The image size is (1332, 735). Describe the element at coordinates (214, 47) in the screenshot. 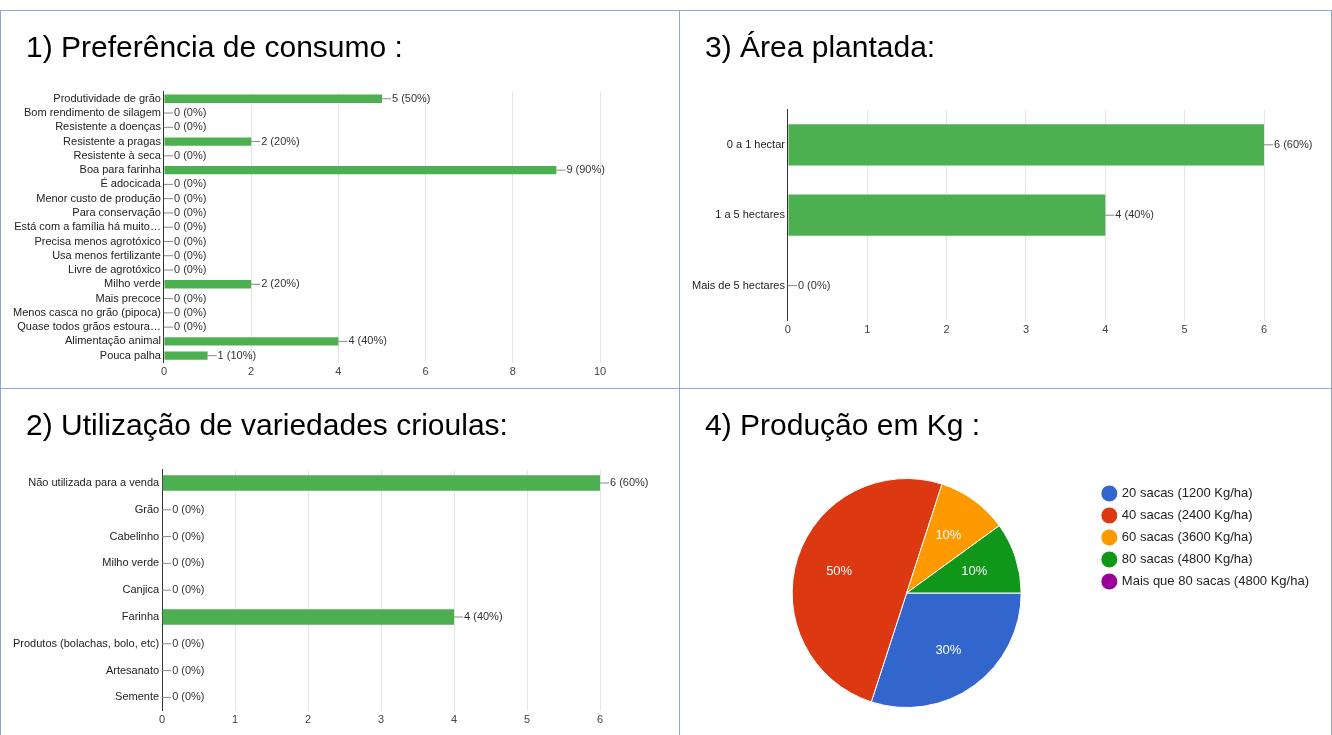

I see `chart-title: 1) Preferência de consumo :` at that location.